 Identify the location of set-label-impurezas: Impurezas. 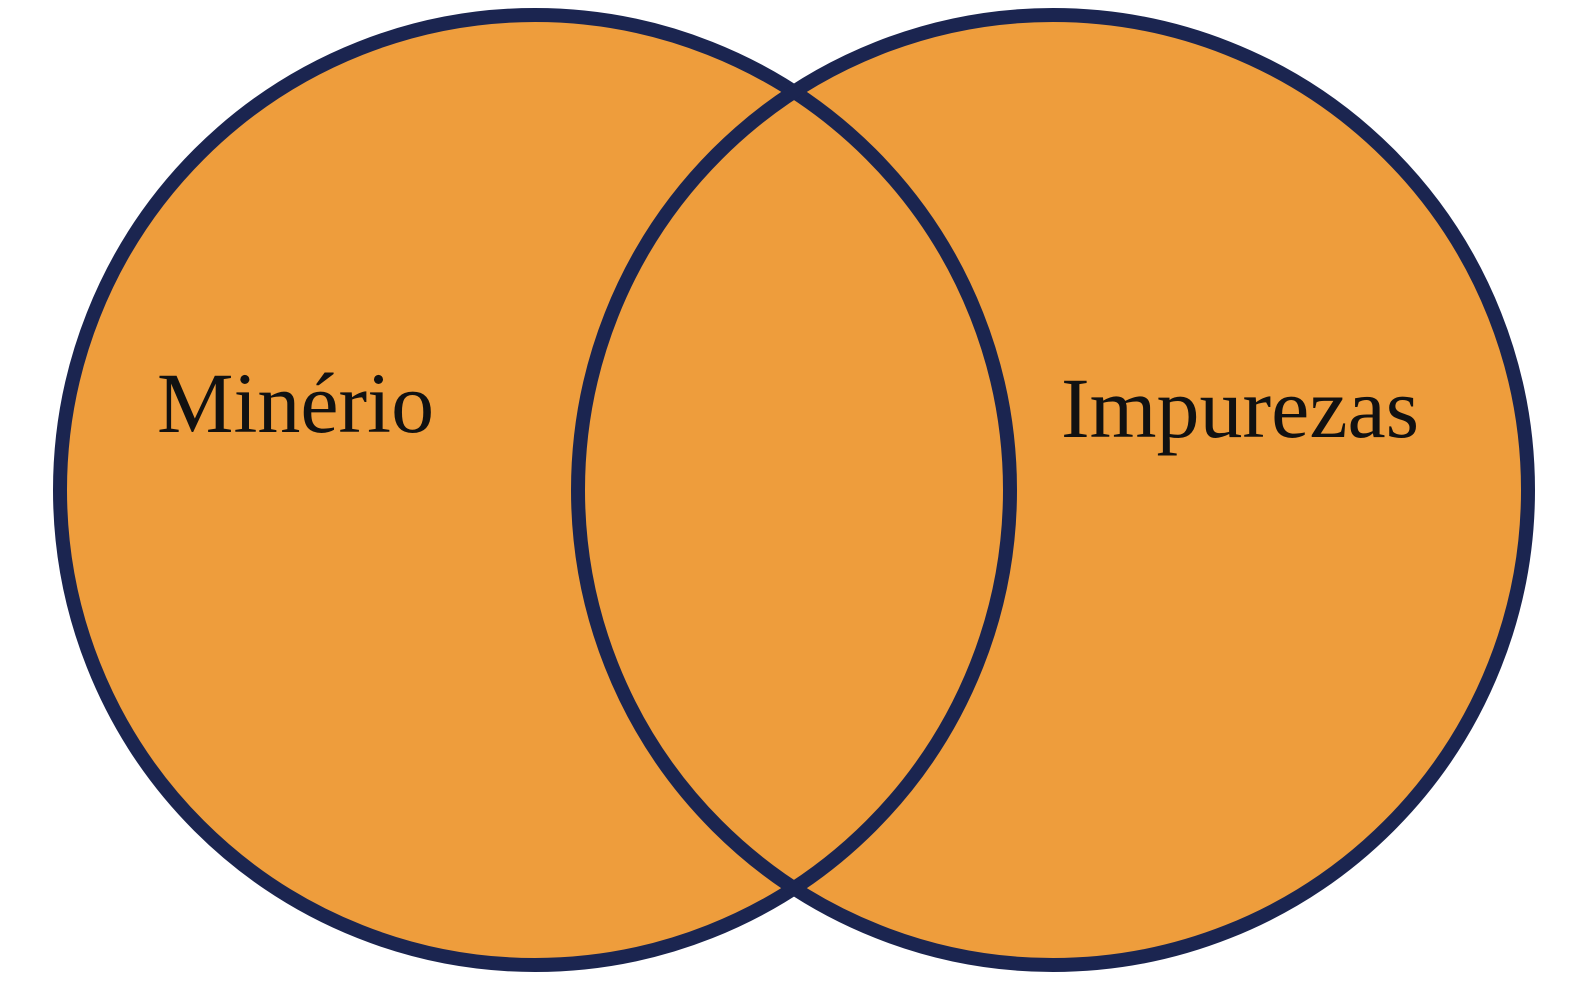
(1240, 408).